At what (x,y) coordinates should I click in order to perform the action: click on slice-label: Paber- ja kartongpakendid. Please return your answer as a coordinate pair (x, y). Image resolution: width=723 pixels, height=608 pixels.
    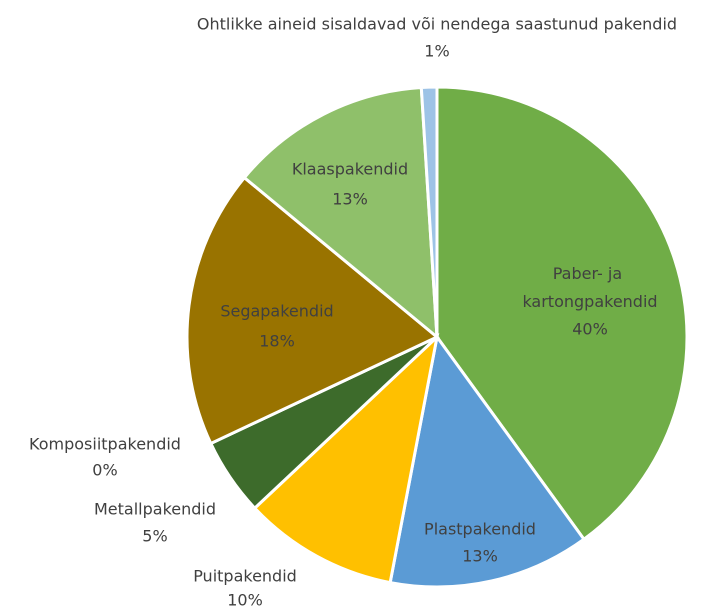
    Looking at the image, I should click on (589, 287).